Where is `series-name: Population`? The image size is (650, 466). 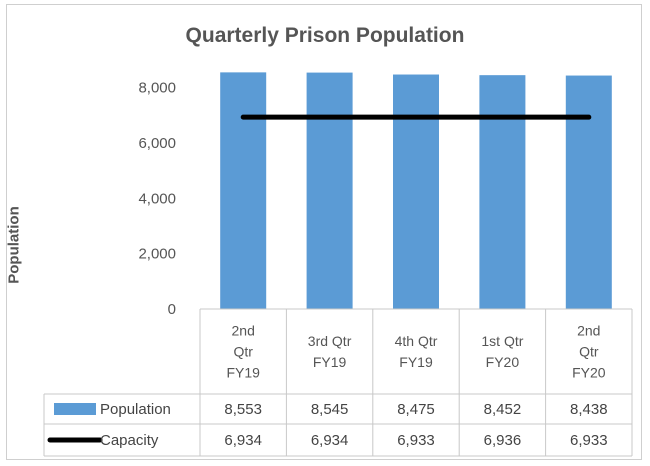 series-name: Population is located at coordinates (135, 409).